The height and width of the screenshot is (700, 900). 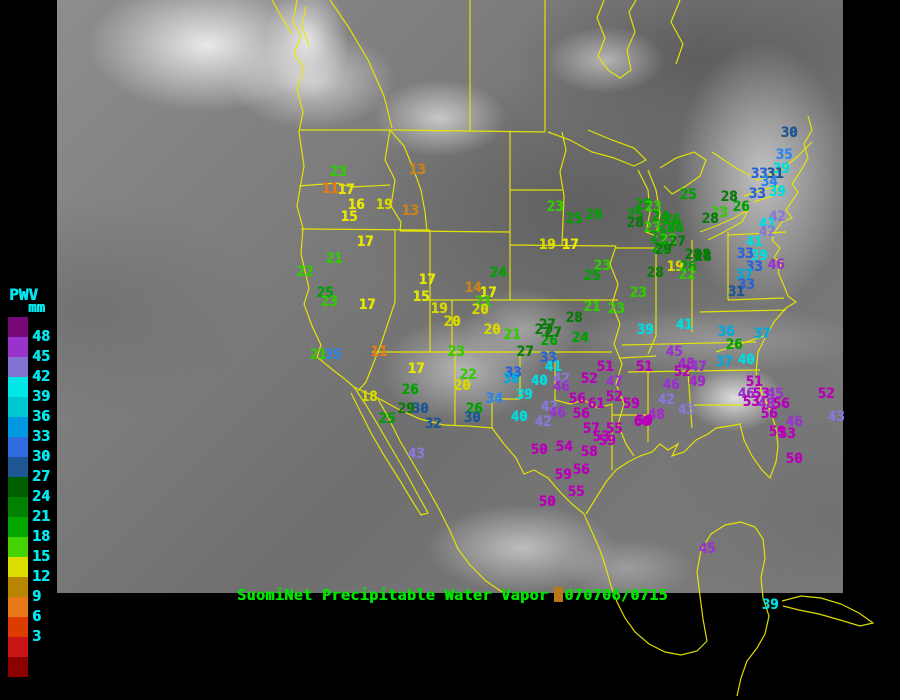 I want to click on legend-box: 21, so click(x=29, y=522).